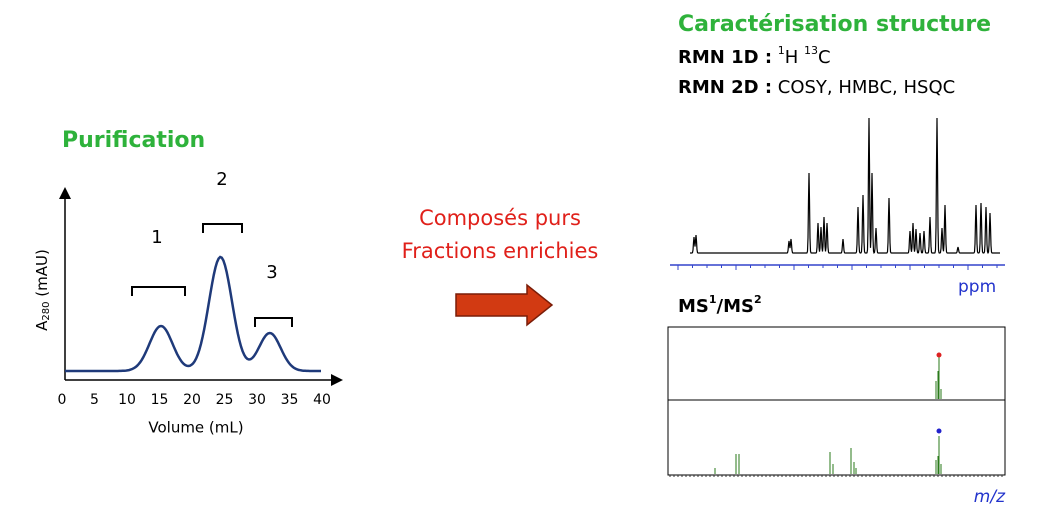  Describe the element at coordinates (322, 400) in the screenshot. I see `x-tick-label: 40` at that location.